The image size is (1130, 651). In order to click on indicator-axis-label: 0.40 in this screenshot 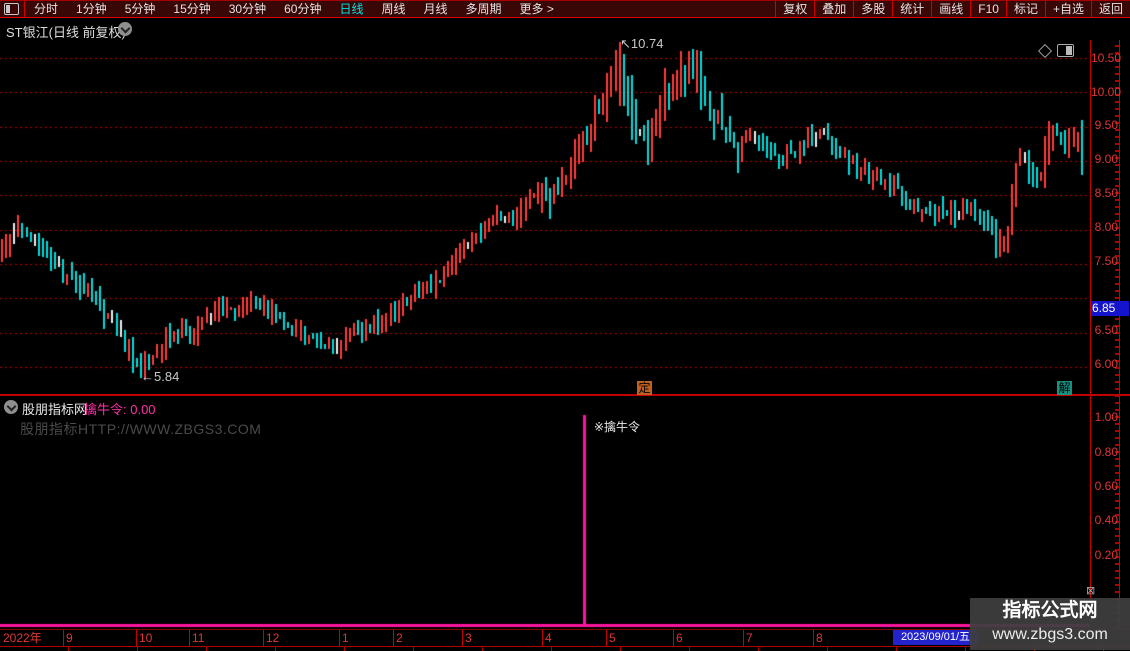, I will do `click(1106, 520)`.